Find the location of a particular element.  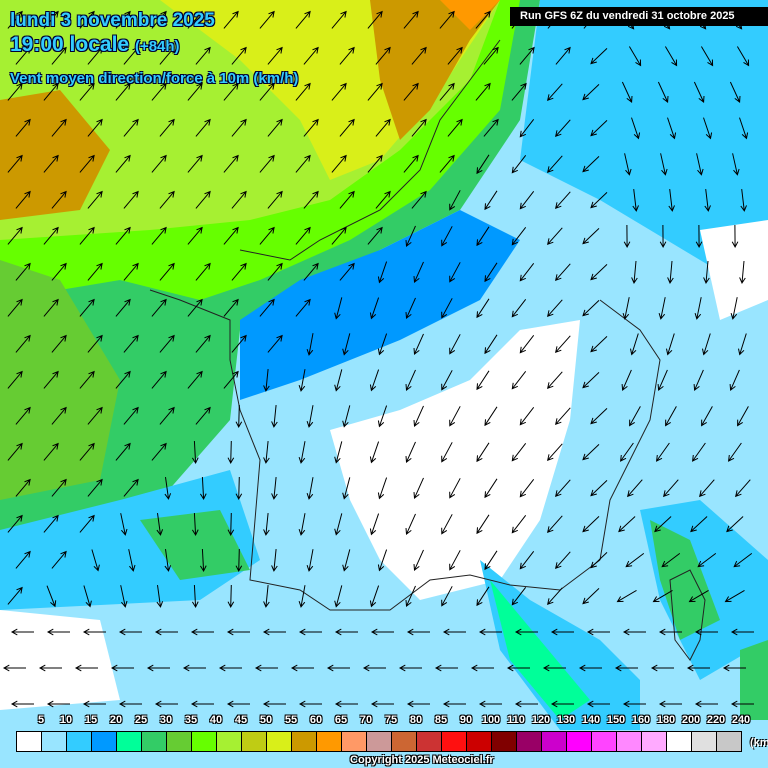

legend-label: 55 is located at coordinates (291, 720).